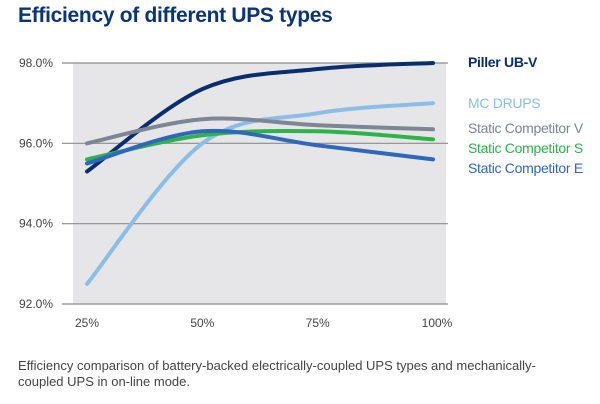 Image resolution: width=600 pixels, height=404 pixels. I want to click on legend-label: Piller UB-V, so click(503, 62).